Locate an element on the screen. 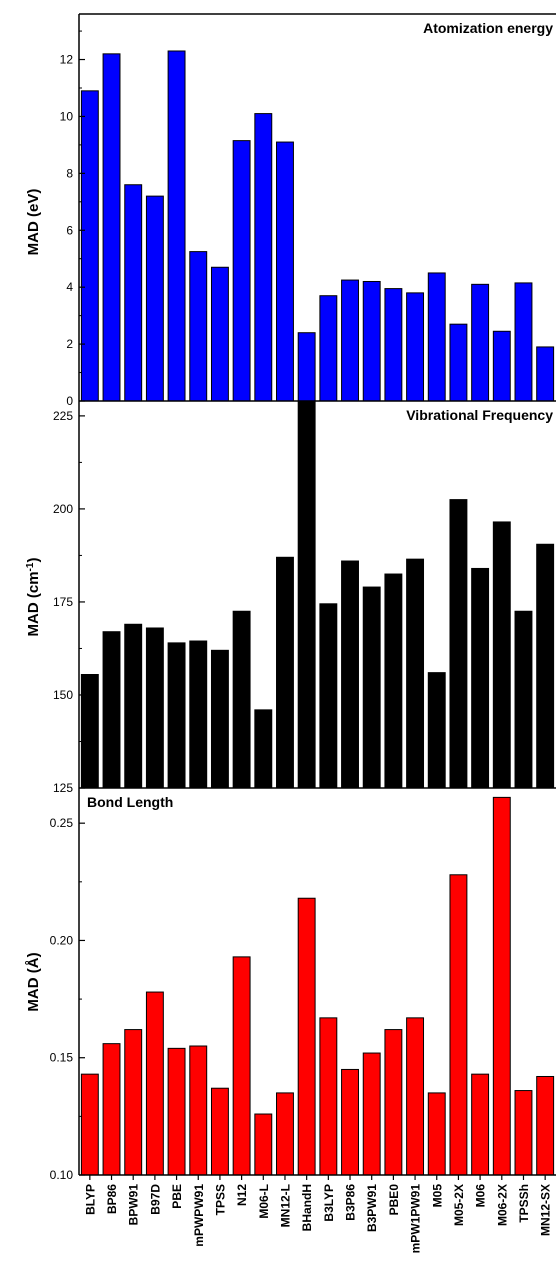 This screenshot has height=1269, width=556. x-tick-label-blyp: BLYP is located at coordinates (90, 1199).